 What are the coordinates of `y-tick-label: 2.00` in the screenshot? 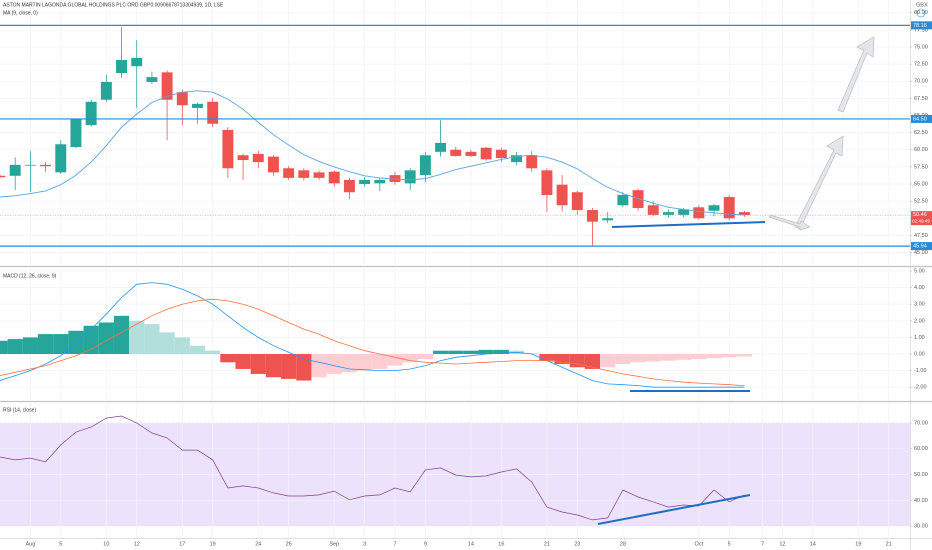 It's located at (919, 321).